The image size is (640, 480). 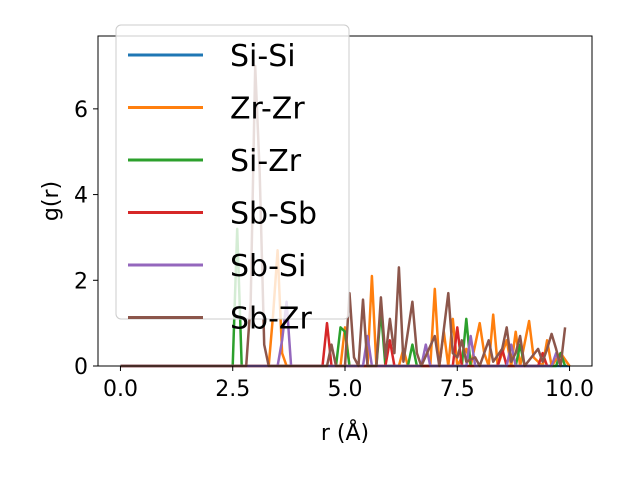 I want to click on x-tick-label: 7.5, so click(x=457, y=389).